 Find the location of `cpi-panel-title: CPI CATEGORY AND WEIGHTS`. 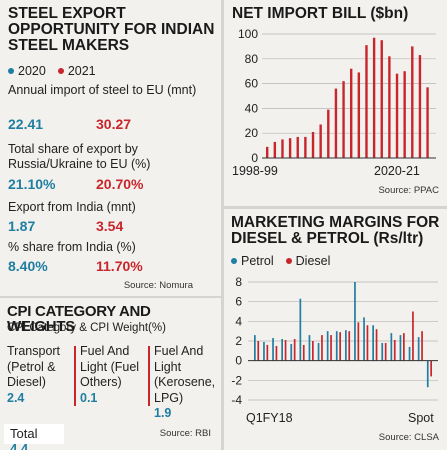

cpi-panel-title: CPI CATEGORY AND WEIGHTS is located at coordinates (79, 319).